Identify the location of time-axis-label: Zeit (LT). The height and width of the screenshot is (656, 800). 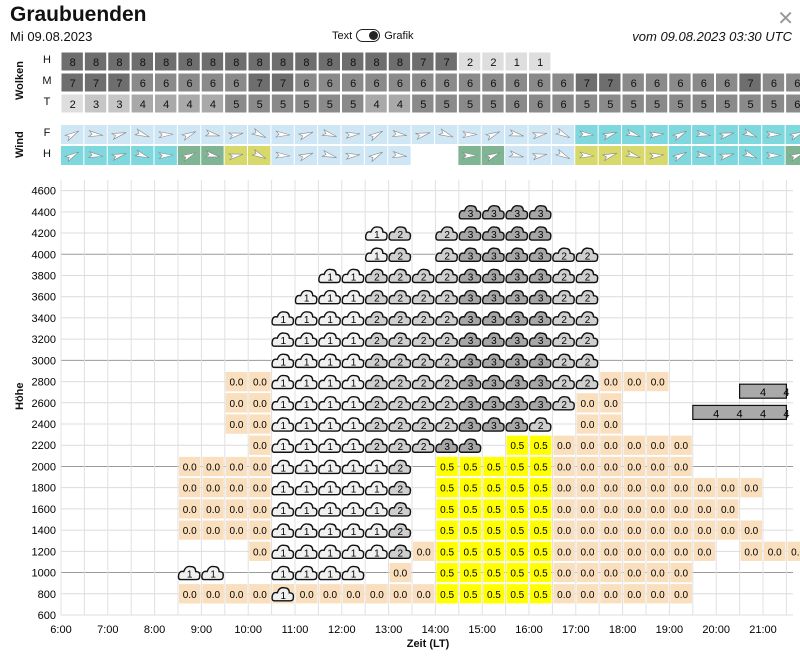
(428, 644).